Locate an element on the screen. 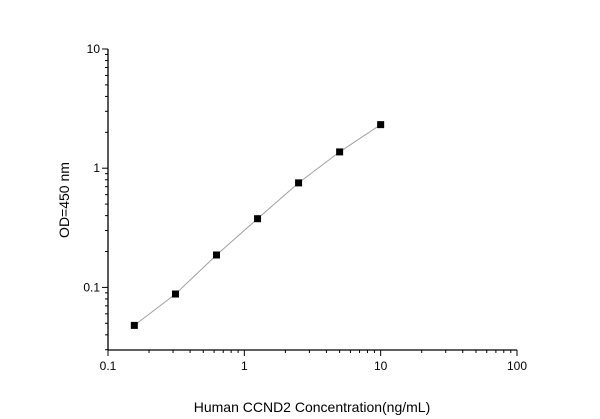 This screenshot has height=419, width=600. x-tick-label: 10 is located at coordinates (381, 366).